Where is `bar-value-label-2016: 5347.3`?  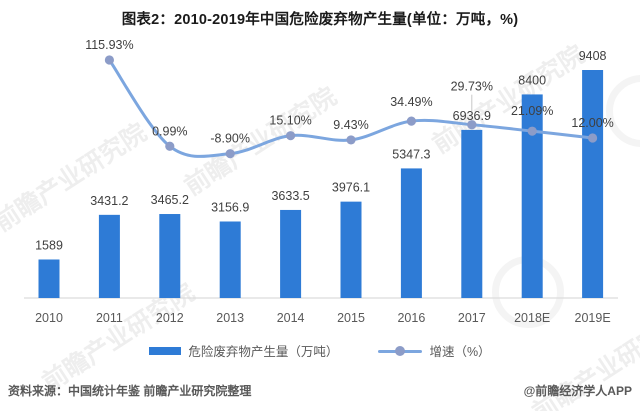 bar-value-label-2016: 5347.3 is located at coordinates (411, 154).